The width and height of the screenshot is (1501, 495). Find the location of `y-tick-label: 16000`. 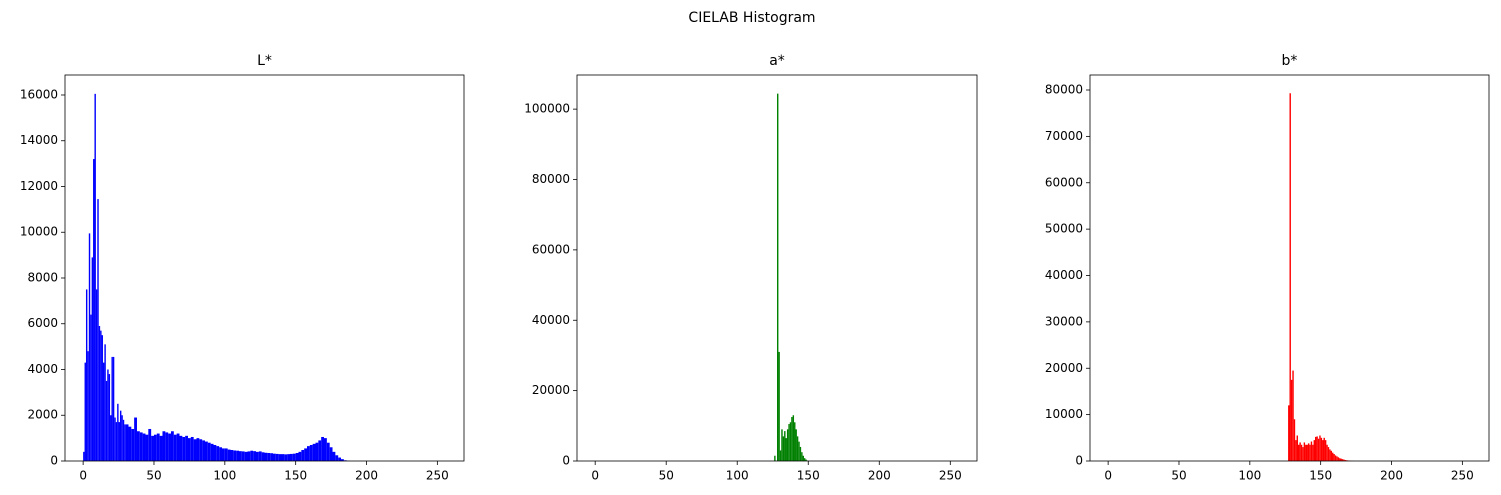

y-tick-label: 16000 is located at coordinates (39, 94).